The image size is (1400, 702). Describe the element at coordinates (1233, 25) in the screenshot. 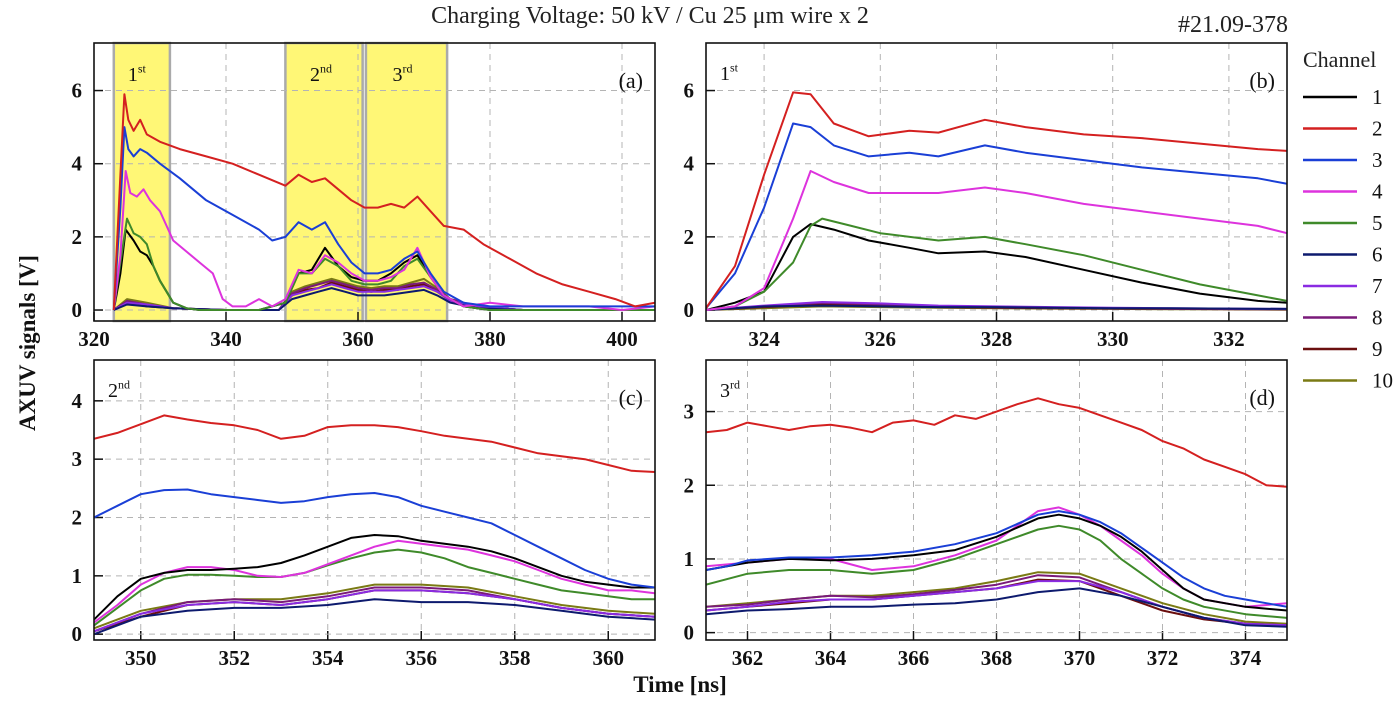

I see `shot-id: #21.09-378` at that location.